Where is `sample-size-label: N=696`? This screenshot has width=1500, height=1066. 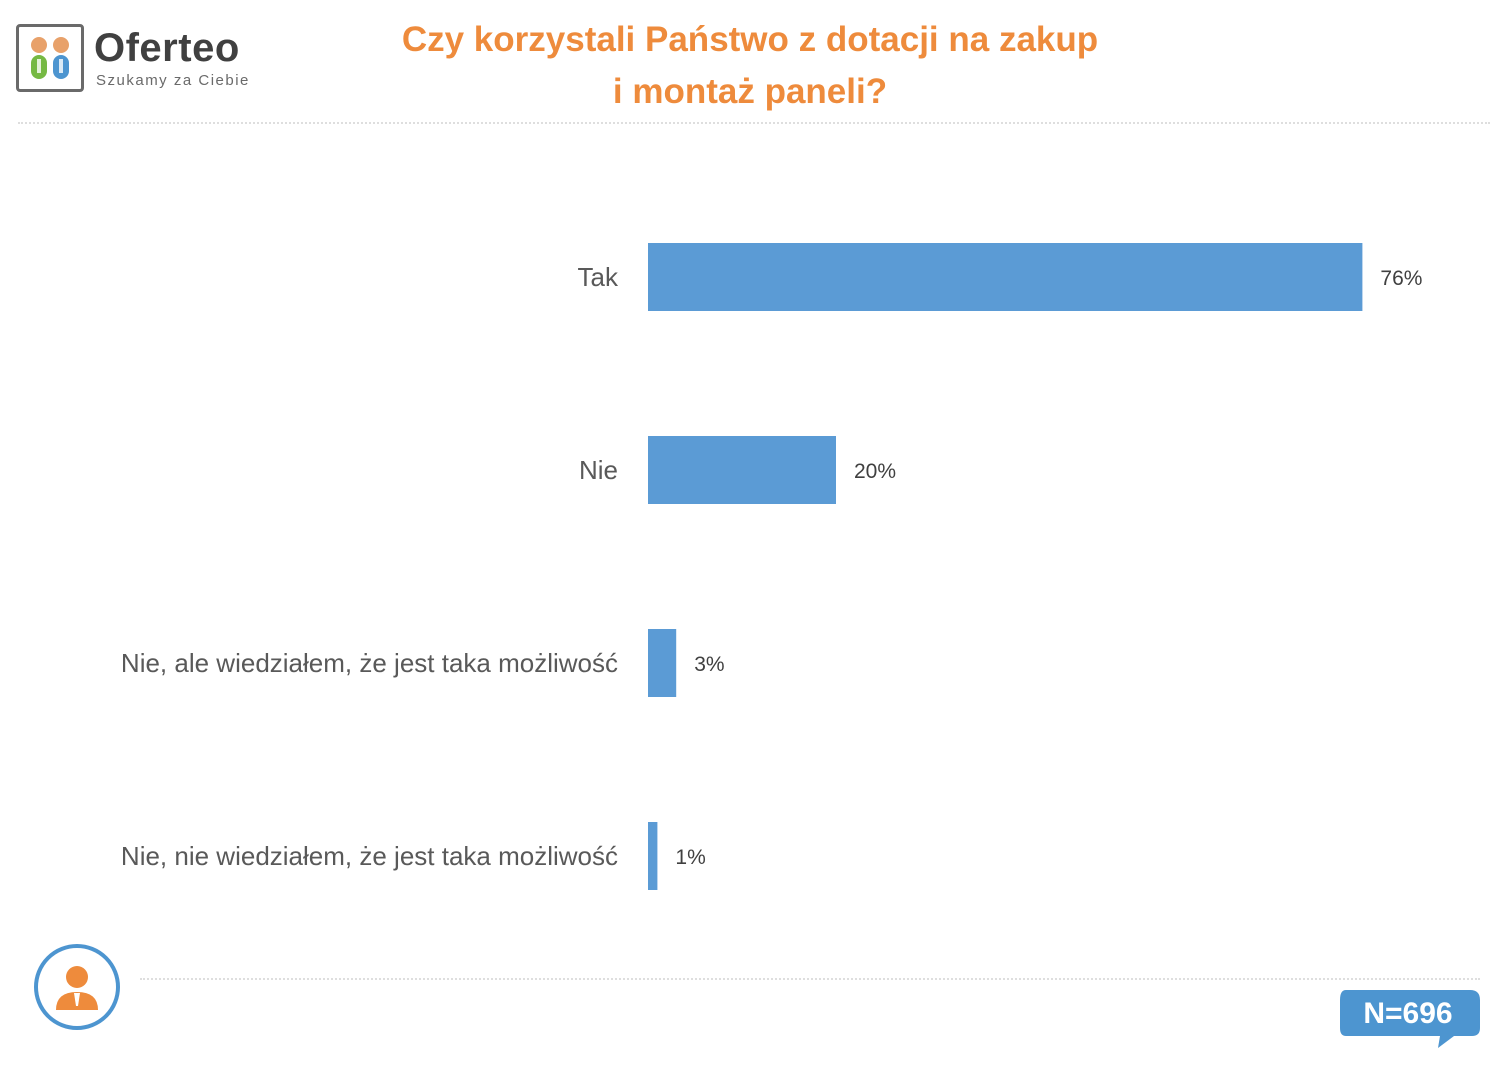
sample-size-label: N=696 is located at coordinates (1408, 1013).